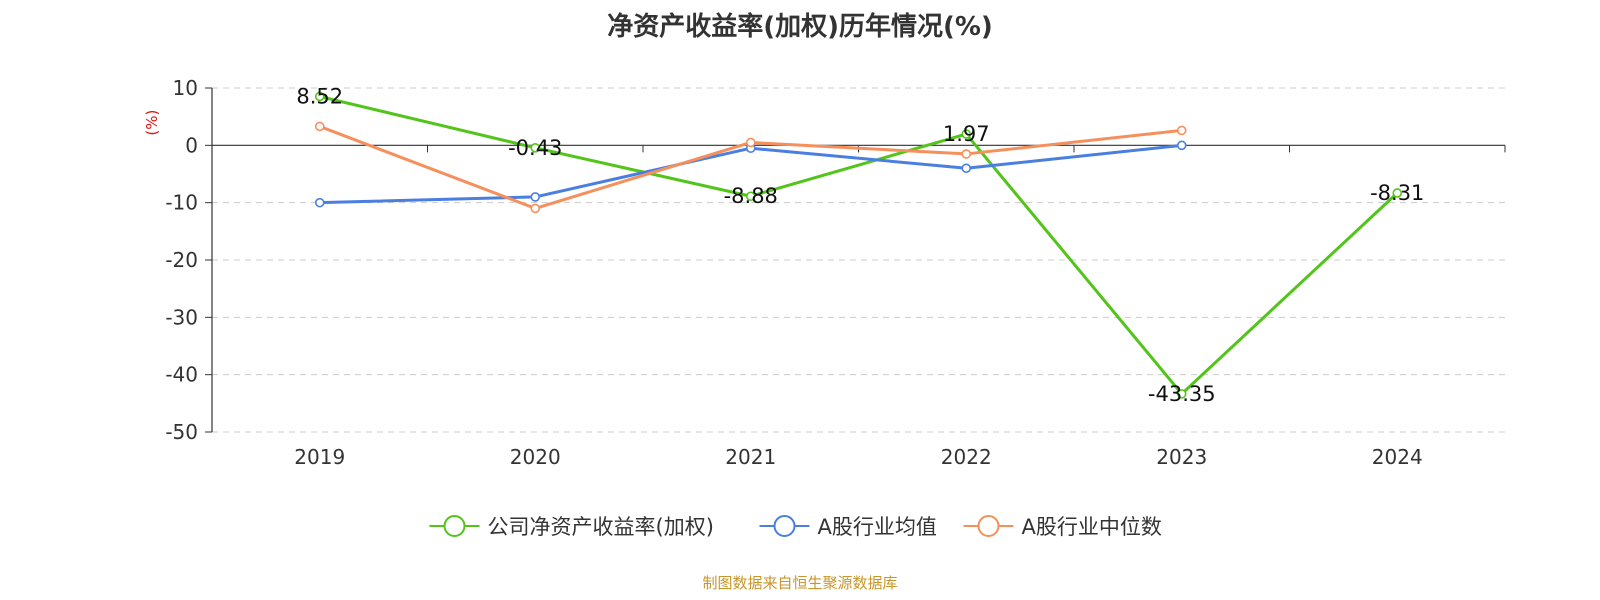  What do you see at coordinates (601, 527) in the screenshot?
I see `legend-label: 公司净资产收益率(加权)` at bounding box center [601, 527].